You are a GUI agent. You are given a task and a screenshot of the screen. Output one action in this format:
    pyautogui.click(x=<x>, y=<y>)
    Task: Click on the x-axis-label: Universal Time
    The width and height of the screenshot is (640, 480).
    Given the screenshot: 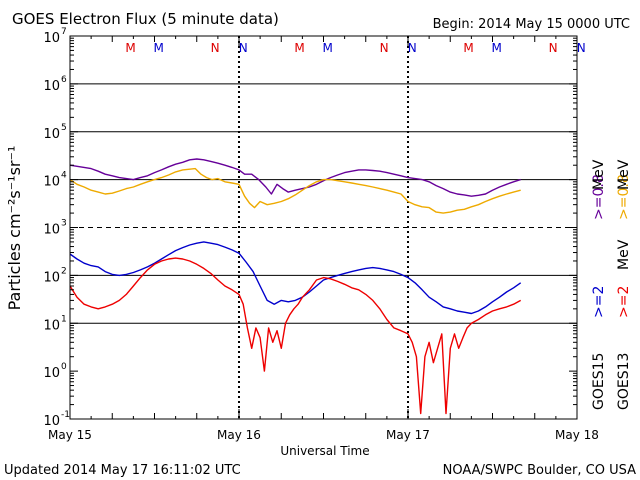 What is the action you would take?
    pyautogui.click(x=324, y=451)
    